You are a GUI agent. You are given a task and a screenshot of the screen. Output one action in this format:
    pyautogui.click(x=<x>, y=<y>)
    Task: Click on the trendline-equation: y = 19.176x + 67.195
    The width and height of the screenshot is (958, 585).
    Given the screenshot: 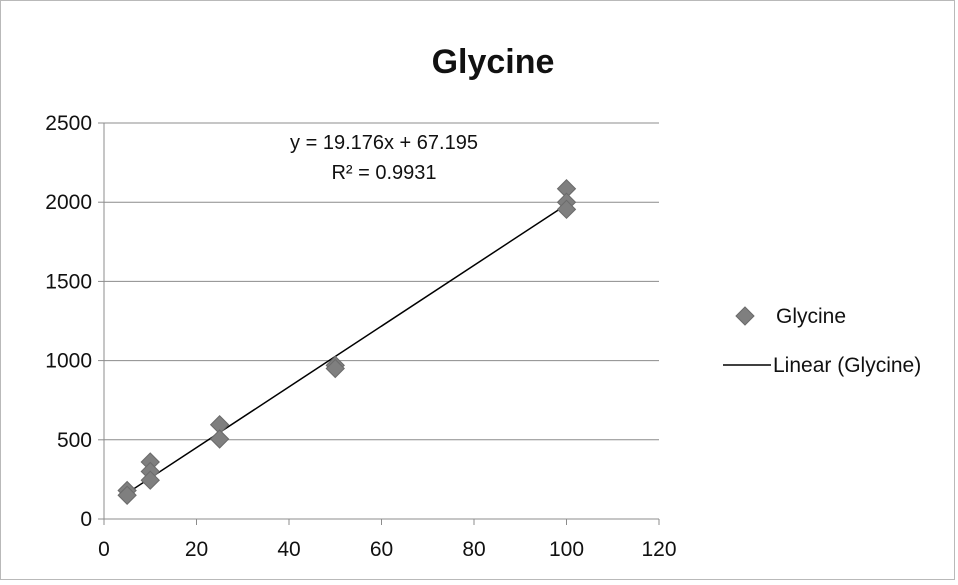 What is the action you would take?
    pyautogui.click(x=384, y=143)
    